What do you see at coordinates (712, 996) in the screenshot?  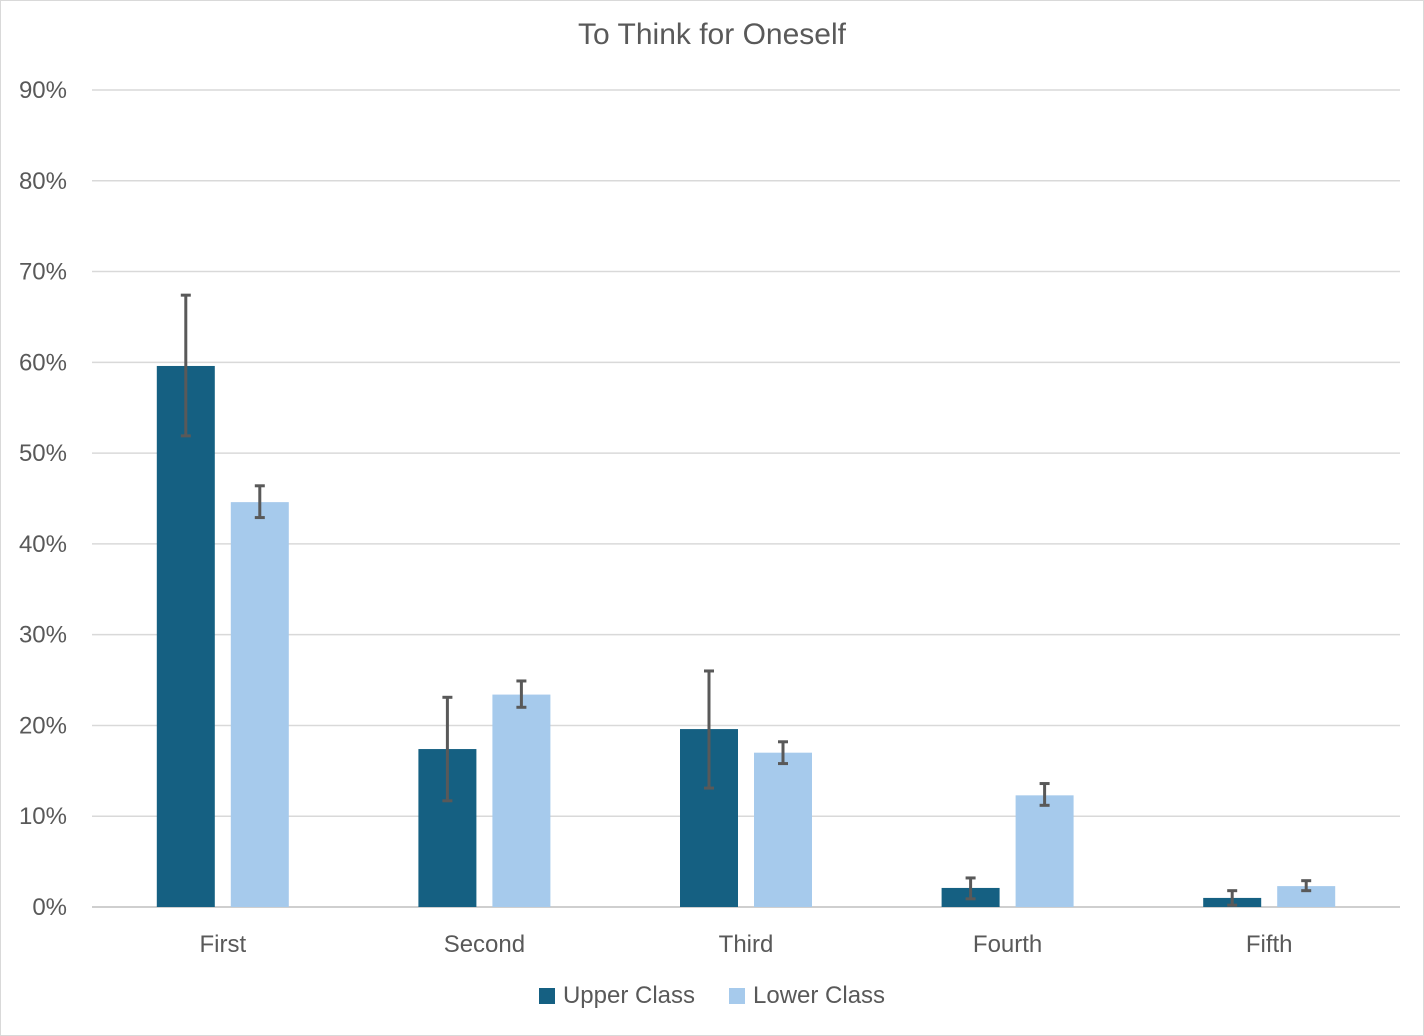 I see `legend: Upper Class Lower Class` at bounding box center [712, 996].